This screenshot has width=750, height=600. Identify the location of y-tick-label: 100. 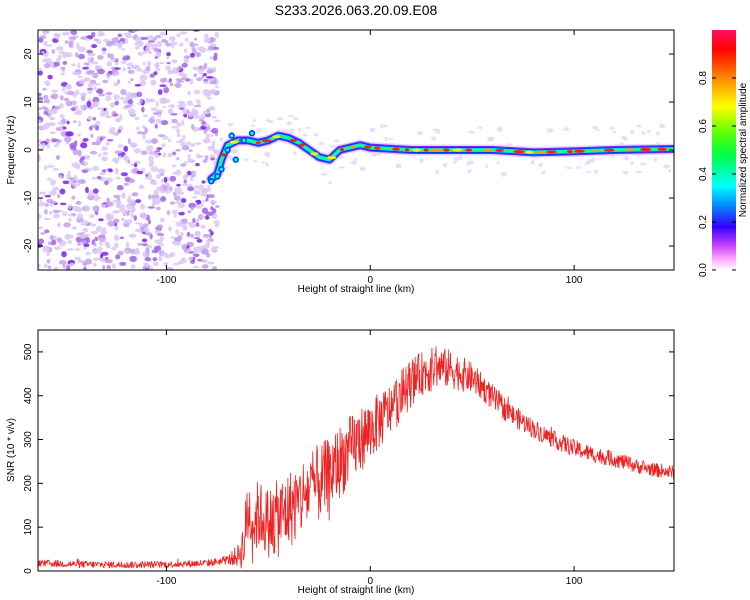
(28, 526).